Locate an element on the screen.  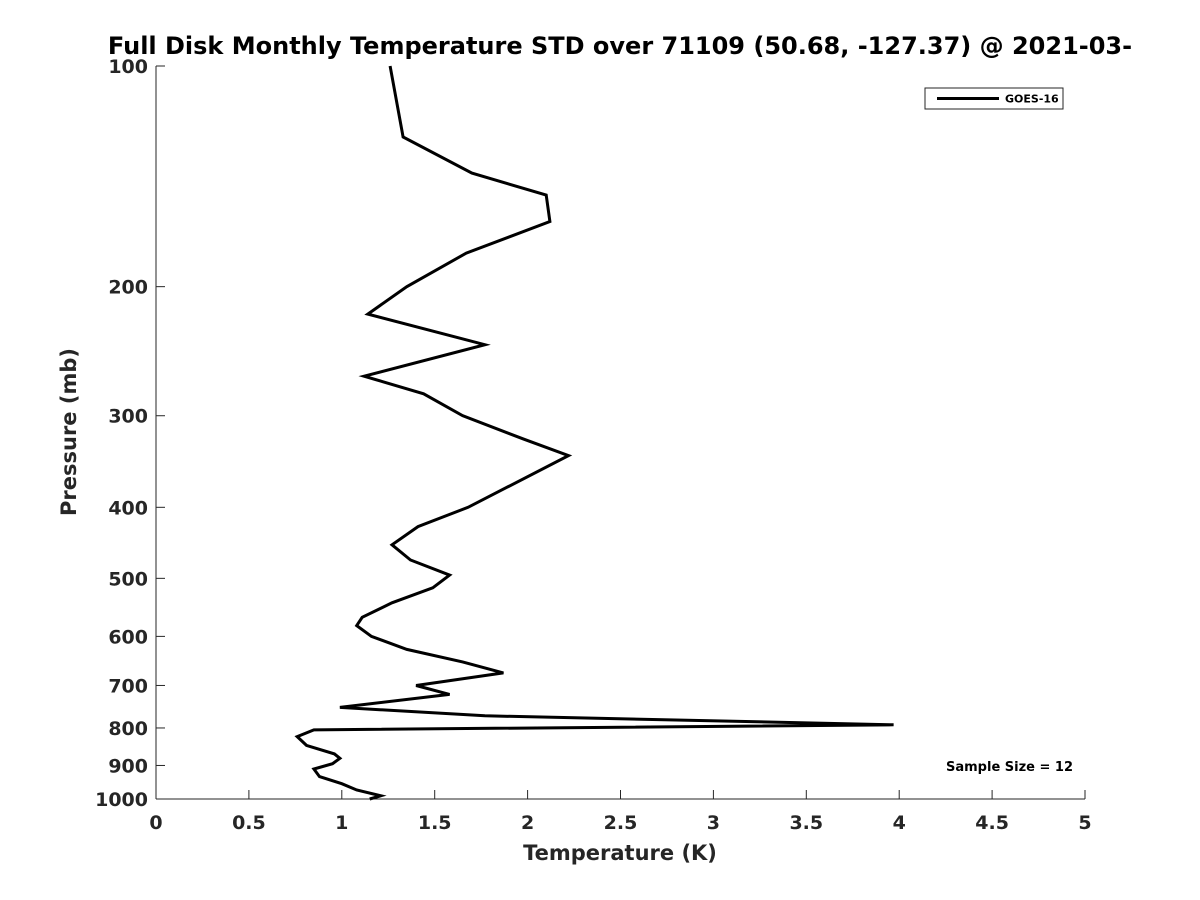
x-axis-label: Temperature (K) is located at coordinates (620, 853).